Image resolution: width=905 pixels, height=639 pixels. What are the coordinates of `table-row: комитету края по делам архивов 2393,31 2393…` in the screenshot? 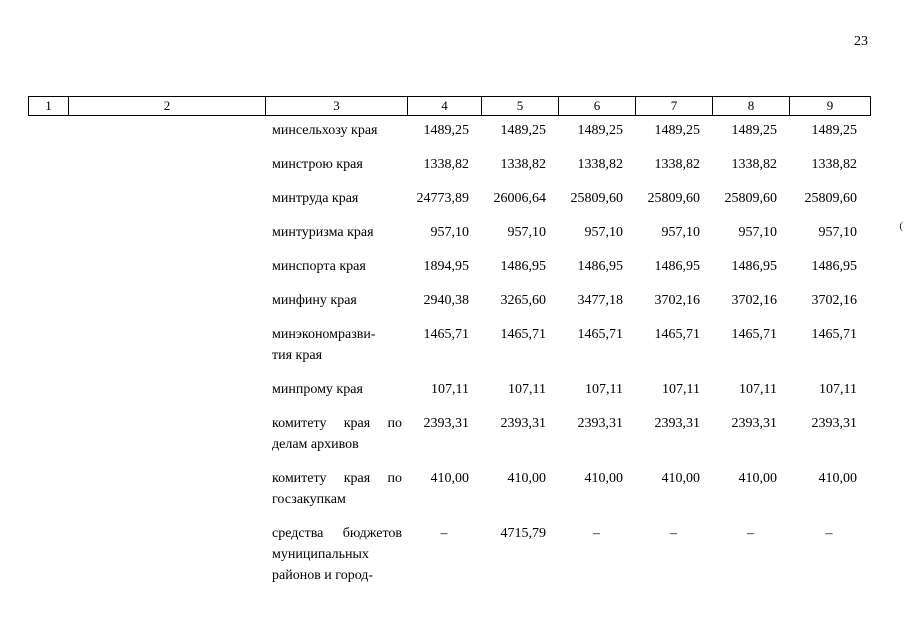 It's located at (449, 434).